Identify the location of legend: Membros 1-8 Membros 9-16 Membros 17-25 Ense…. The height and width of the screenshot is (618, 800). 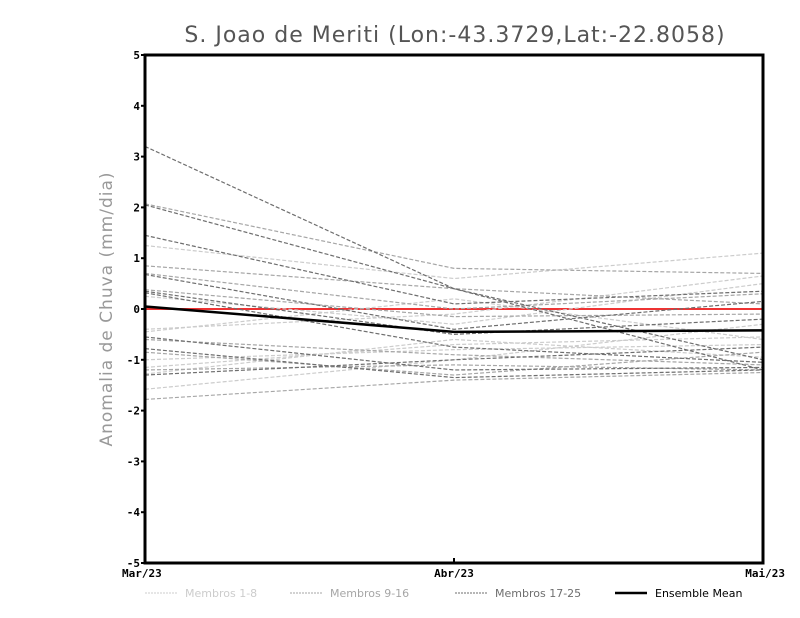
(443, 593).